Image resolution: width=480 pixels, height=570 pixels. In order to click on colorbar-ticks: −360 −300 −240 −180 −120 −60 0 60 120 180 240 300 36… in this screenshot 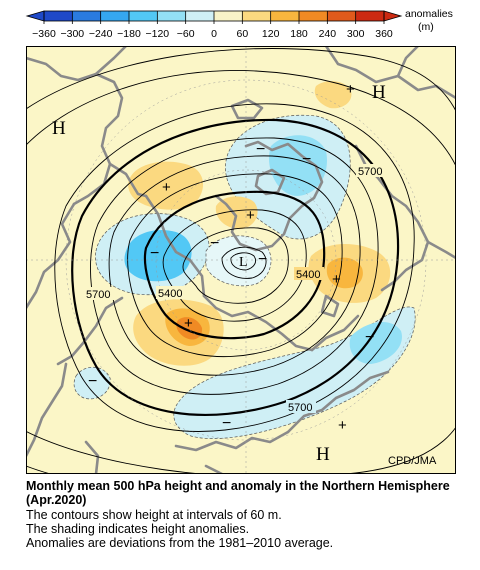, I will do `click(212, 25)`.